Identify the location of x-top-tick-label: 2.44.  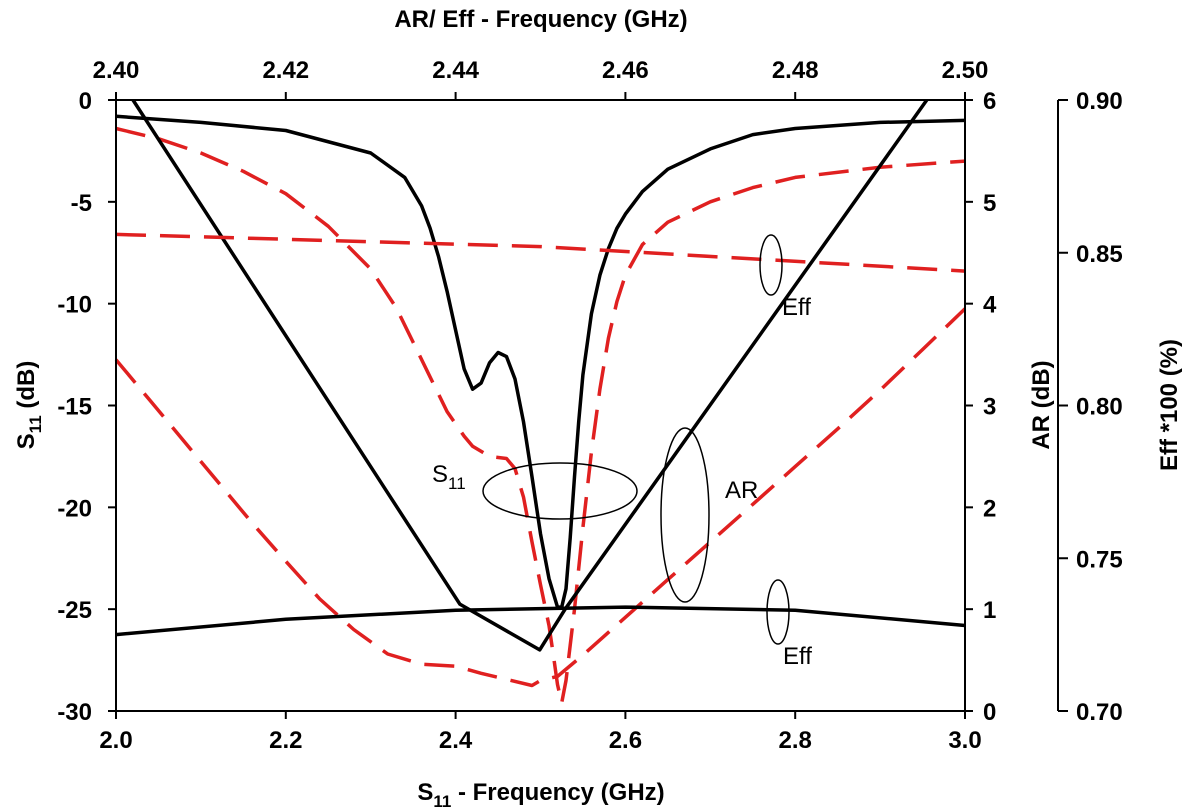
(455, 70).